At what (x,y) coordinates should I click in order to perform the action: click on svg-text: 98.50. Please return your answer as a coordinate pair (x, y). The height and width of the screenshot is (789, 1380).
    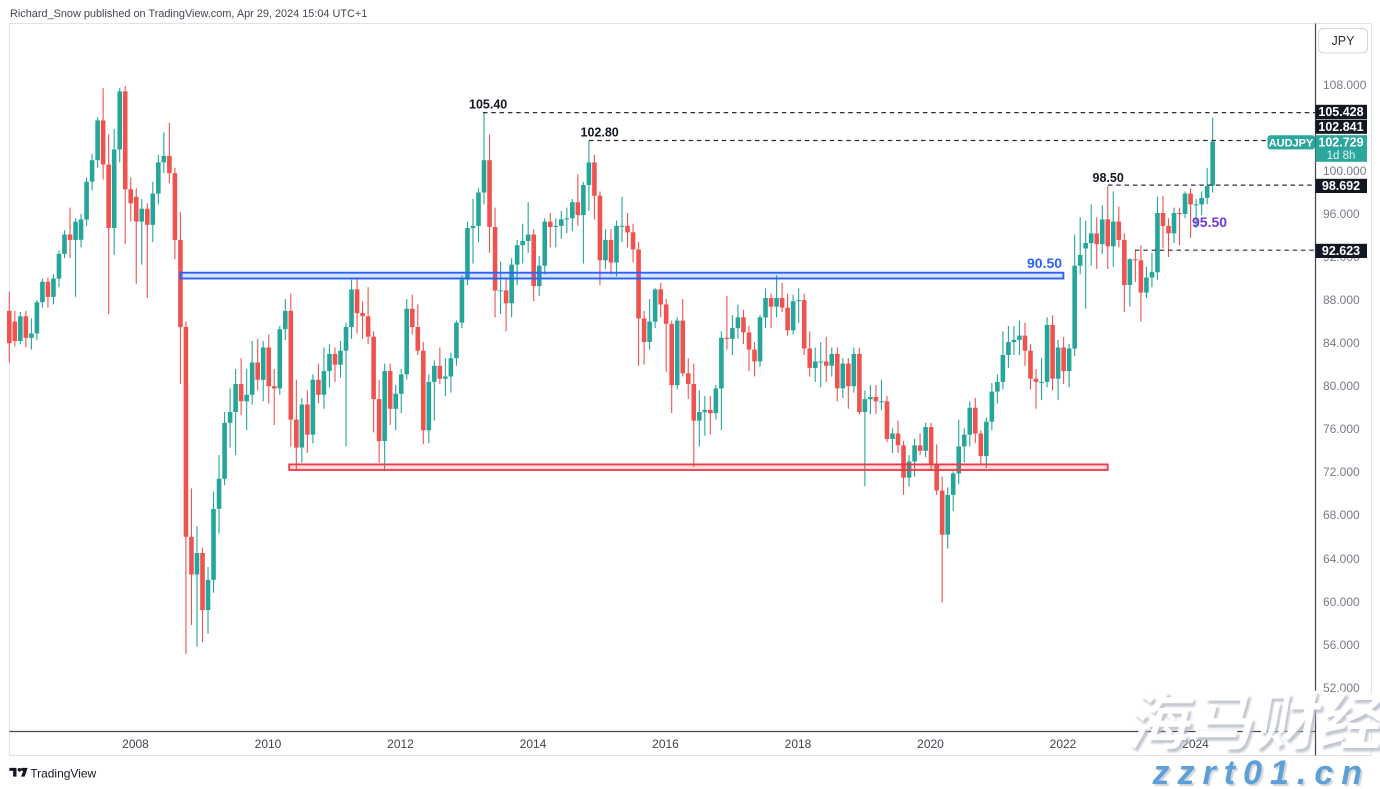
    Looking at the image, I should click on (1108, 178).